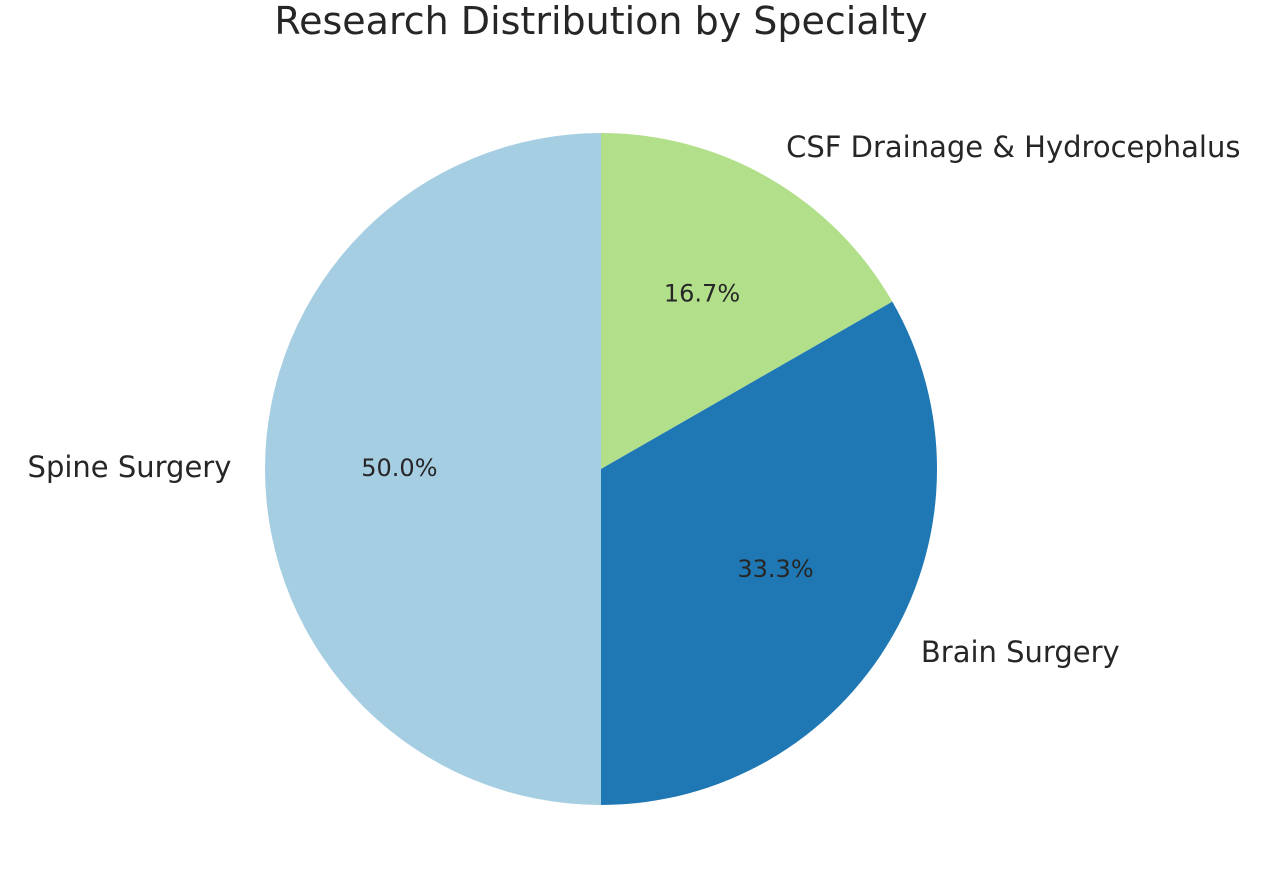 This screenshot has height=892, width=1280. Describe the element at coordinates (775, 569) in the screenshot. I see `slice-percent-label-1: 33.3%` at that location.